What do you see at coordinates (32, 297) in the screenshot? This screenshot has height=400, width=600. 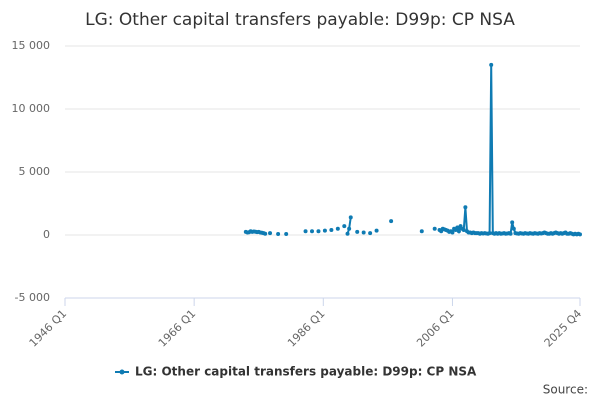 I see `y-tick-label: -5 000` at bounding box center [32, 297].